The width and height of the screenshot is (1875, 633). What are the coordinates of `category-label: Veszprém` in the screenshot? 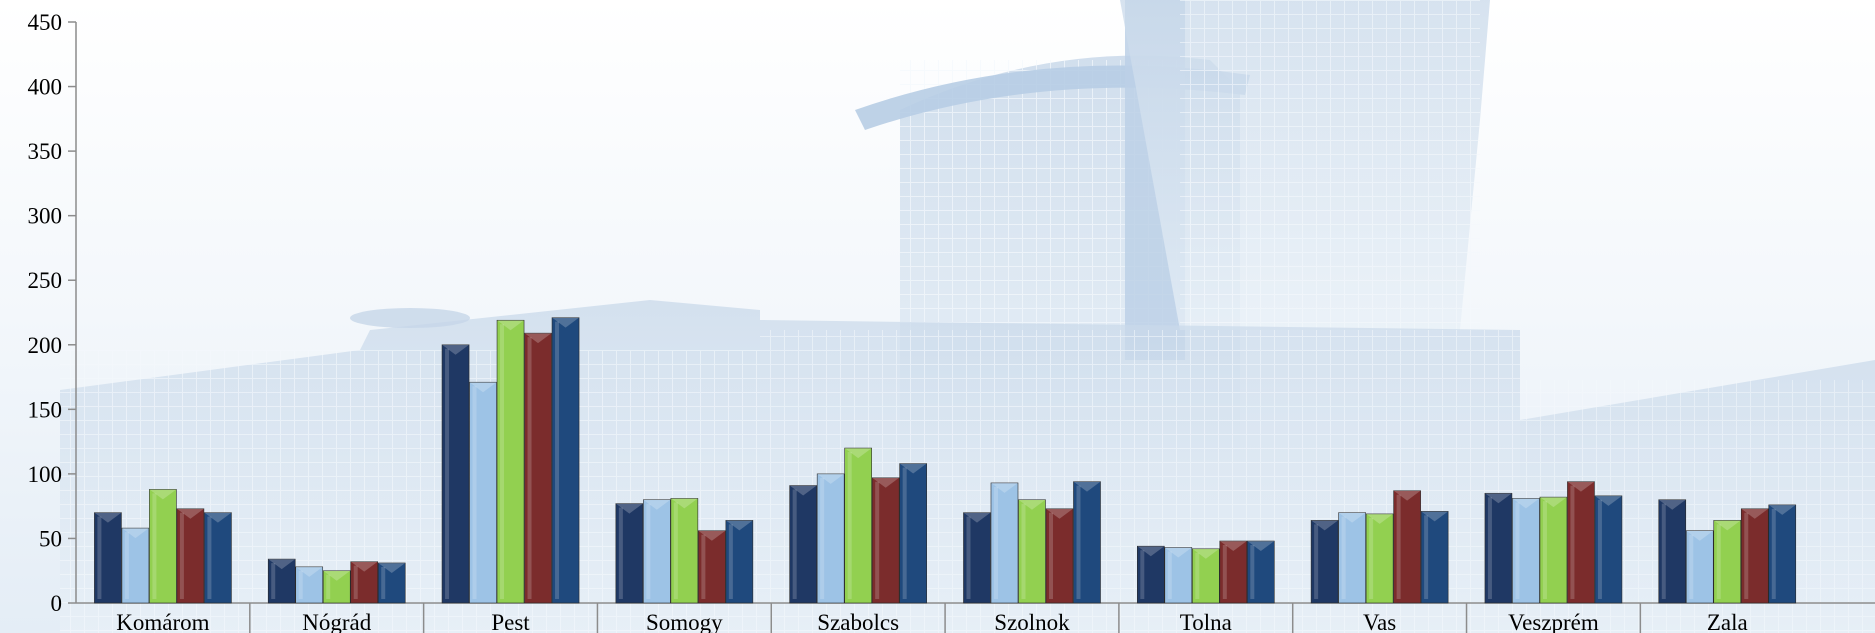 It's located at (1553, 621).